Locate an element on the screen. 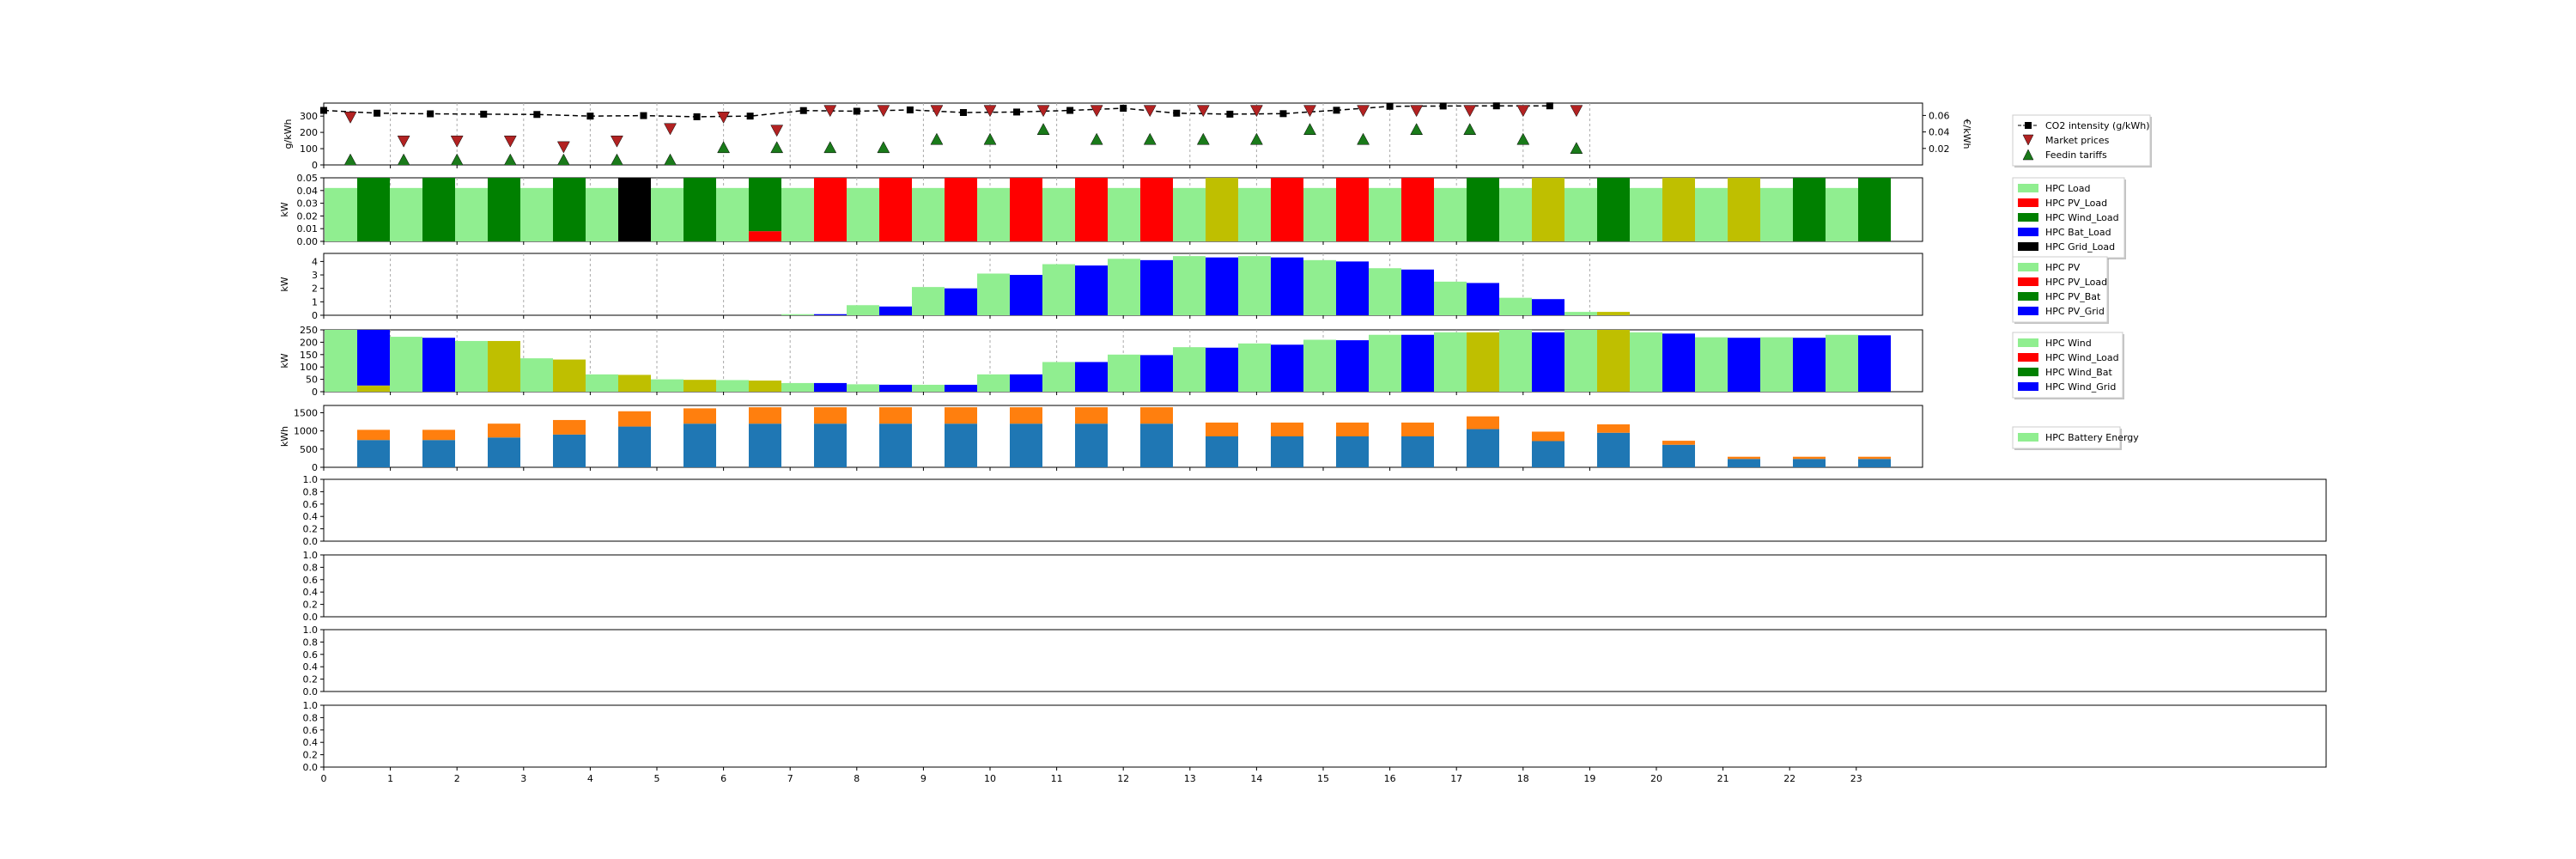  empty-4-xtick-label: 9 is located at coordinates (924, 778).